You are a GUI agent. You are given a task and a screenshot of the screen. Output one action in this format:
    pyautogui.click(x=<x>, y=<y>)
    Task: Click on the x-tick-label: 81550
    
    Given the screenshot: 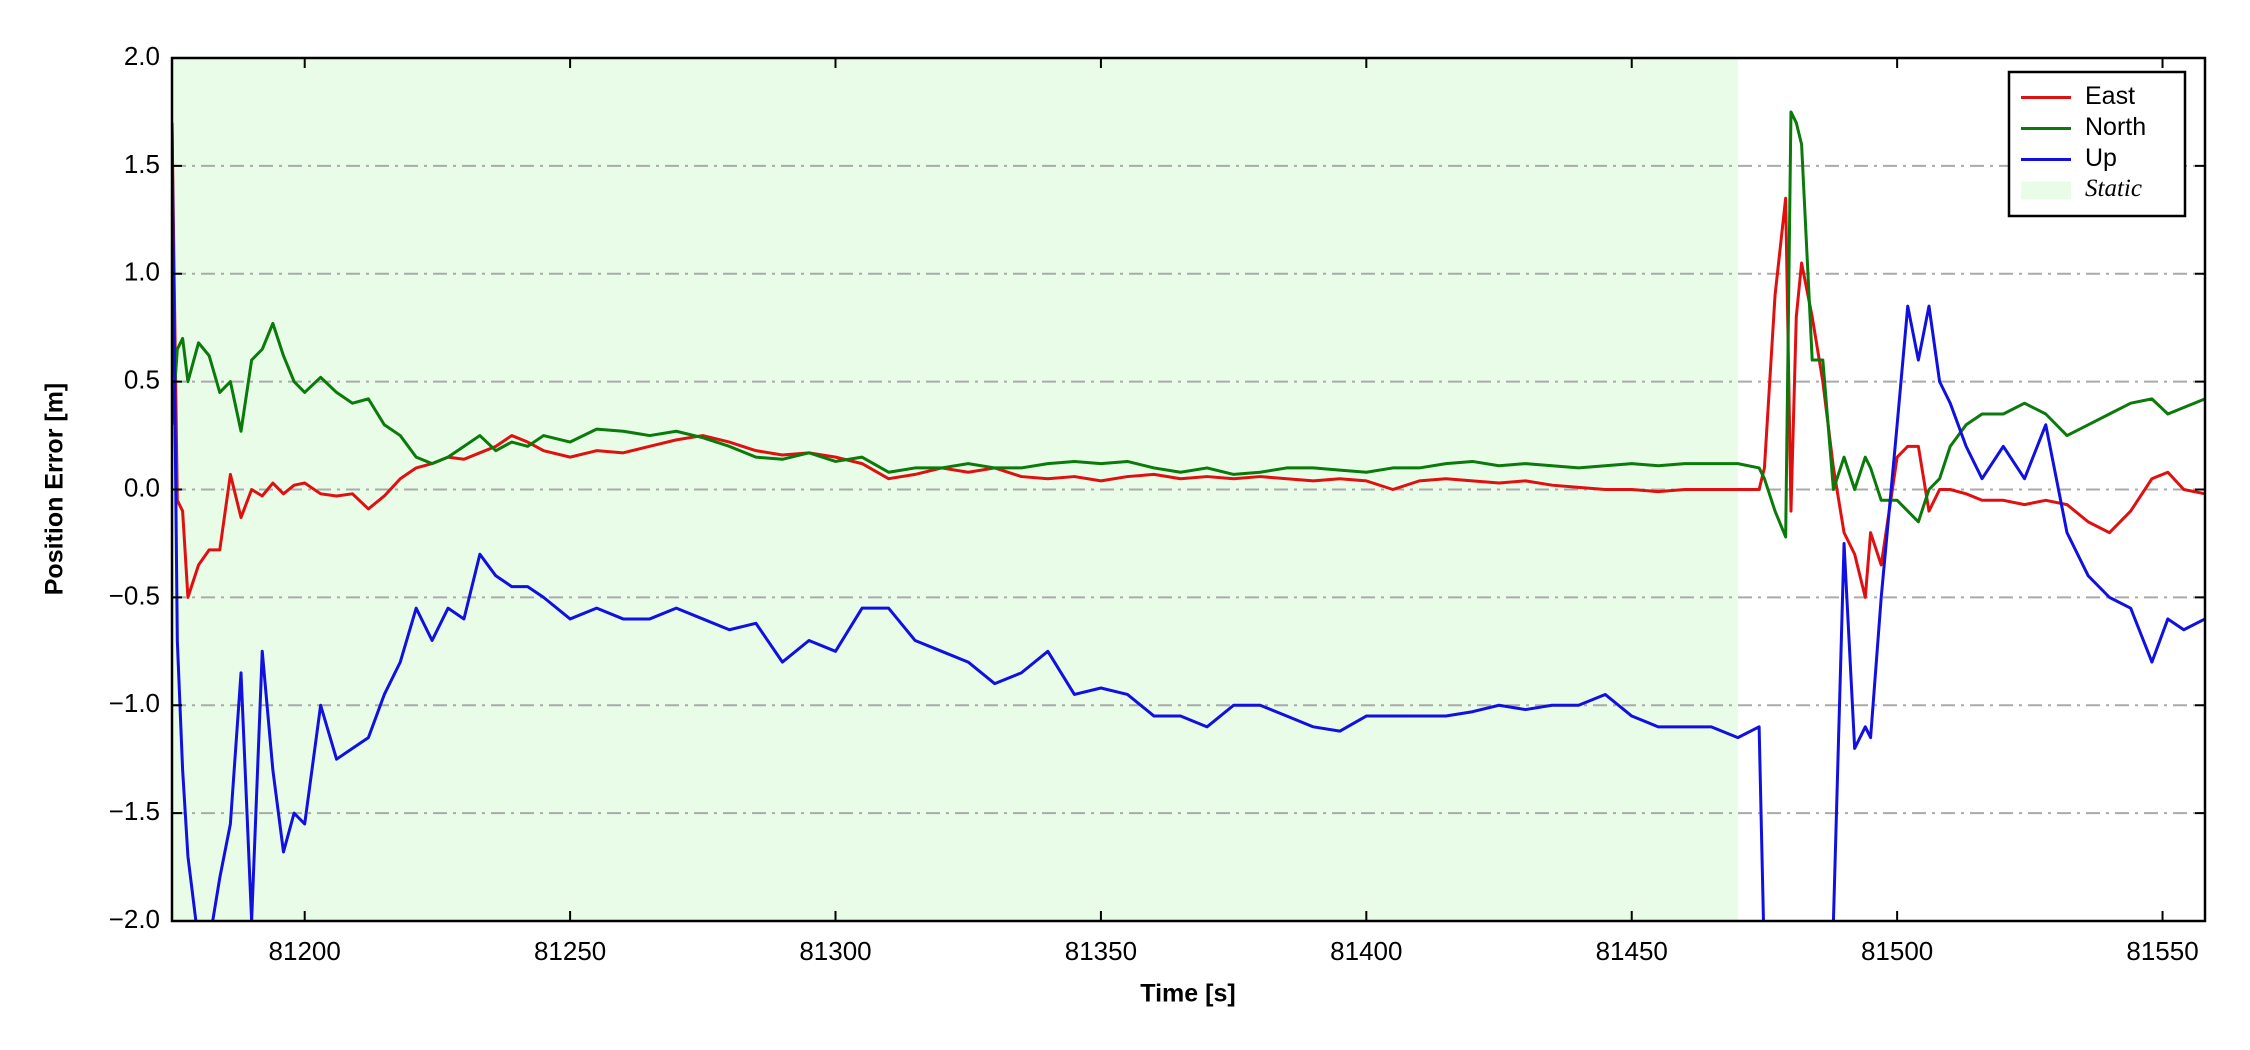 What is the action you would take?
    pyautogui.click(x=2162, y=951)
    